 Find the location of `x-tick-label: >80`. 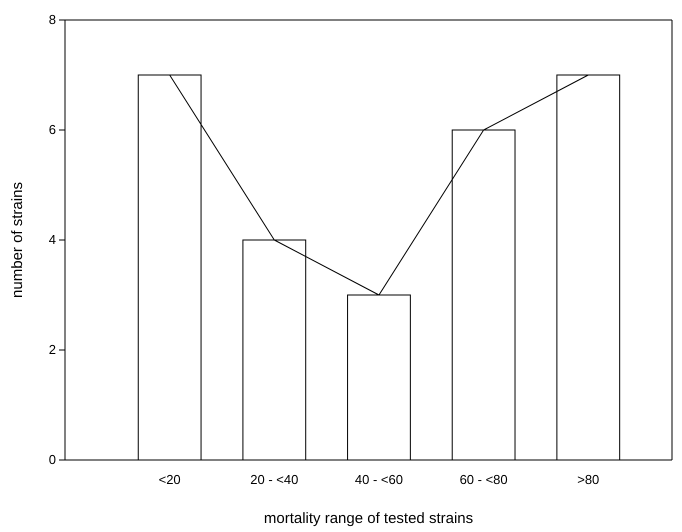

x-tick-label: >80 is located at coordinates (588, 479).